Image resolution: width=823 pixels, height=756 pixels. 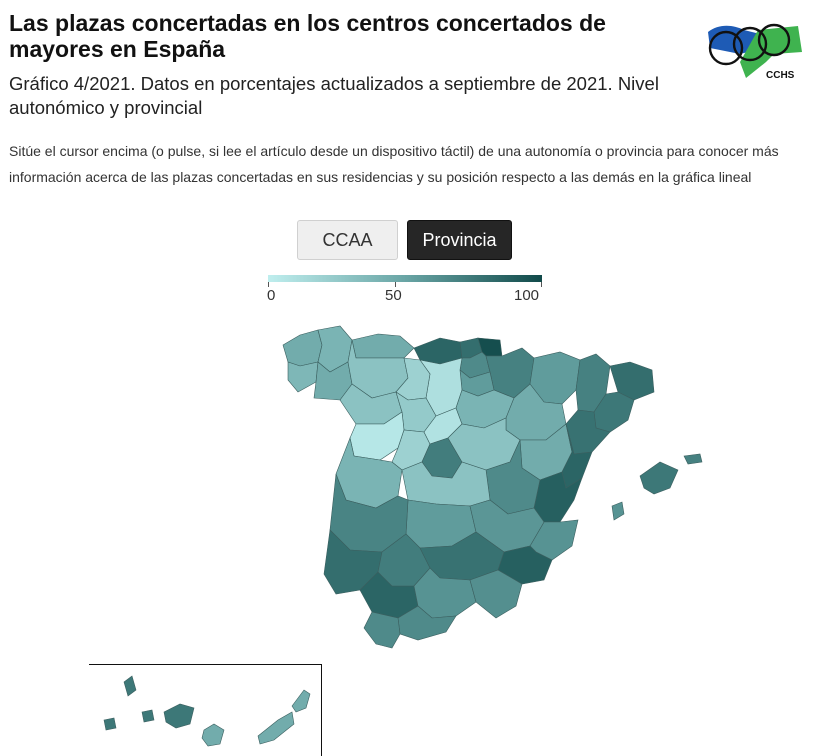 What do you see at coordinates (149, 703) in the screenshot?
I see `province-santa-cruz-de-tenerife` at bounding box center [149, 703].